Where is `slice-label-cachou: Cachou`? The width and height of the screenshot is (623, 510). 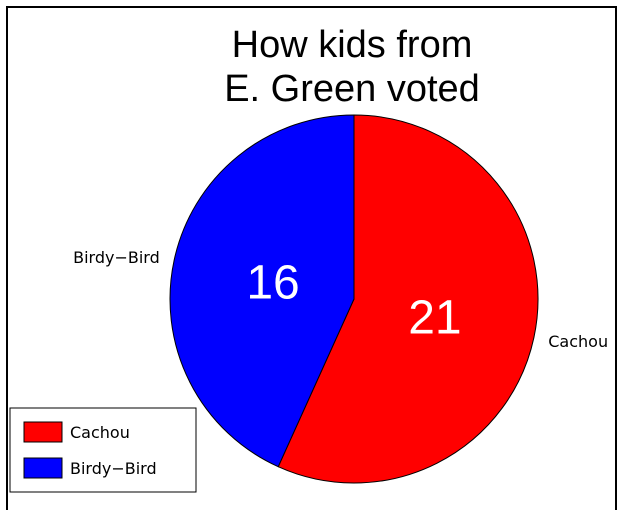
slice-label-cachou: Cachou is located at coordinates (578, 341).